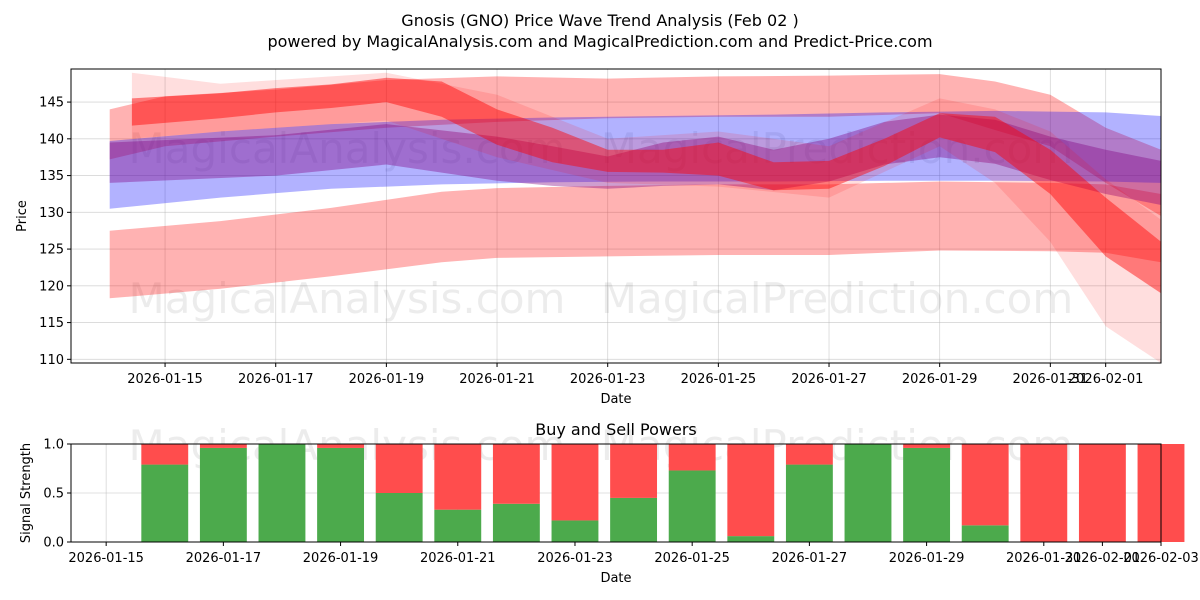  I want to click on signal-x-tick-label: 2026-01-15, so click(106, 558).